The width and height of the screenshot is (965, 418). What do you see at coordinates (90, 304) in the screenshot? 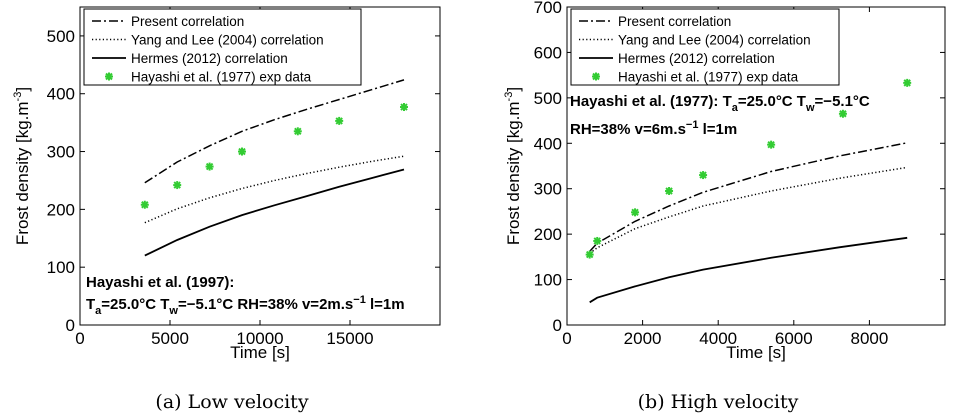
I see `annotation-text: T` at bounding box center [90, 304].